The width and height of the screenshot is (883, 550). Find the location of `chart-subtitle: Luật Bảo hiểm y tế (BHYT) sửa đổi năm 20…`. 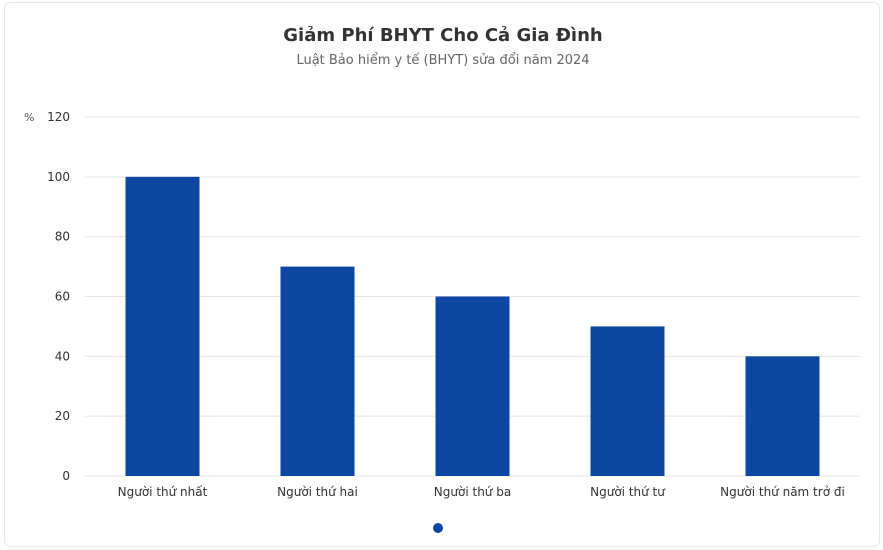

chart-subtitle: Luật Bảo hiểm y tế (BHYT) sửa đổi năm 20… is located at coordinates (443, 60).